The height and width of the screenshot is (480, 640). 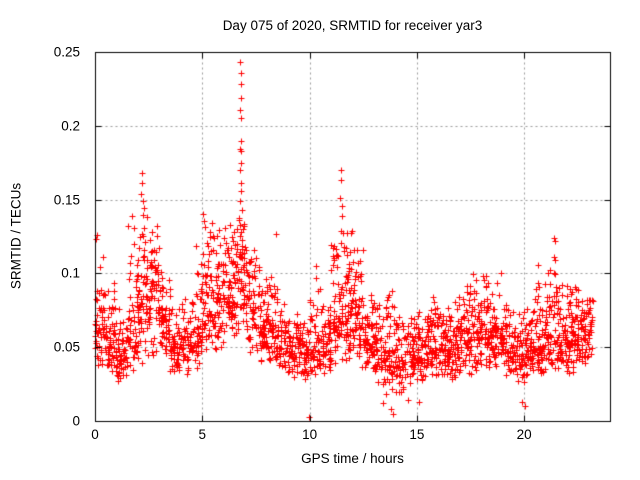 I want to click on y-tick-label: 0.05, so click(x=66, y=347).